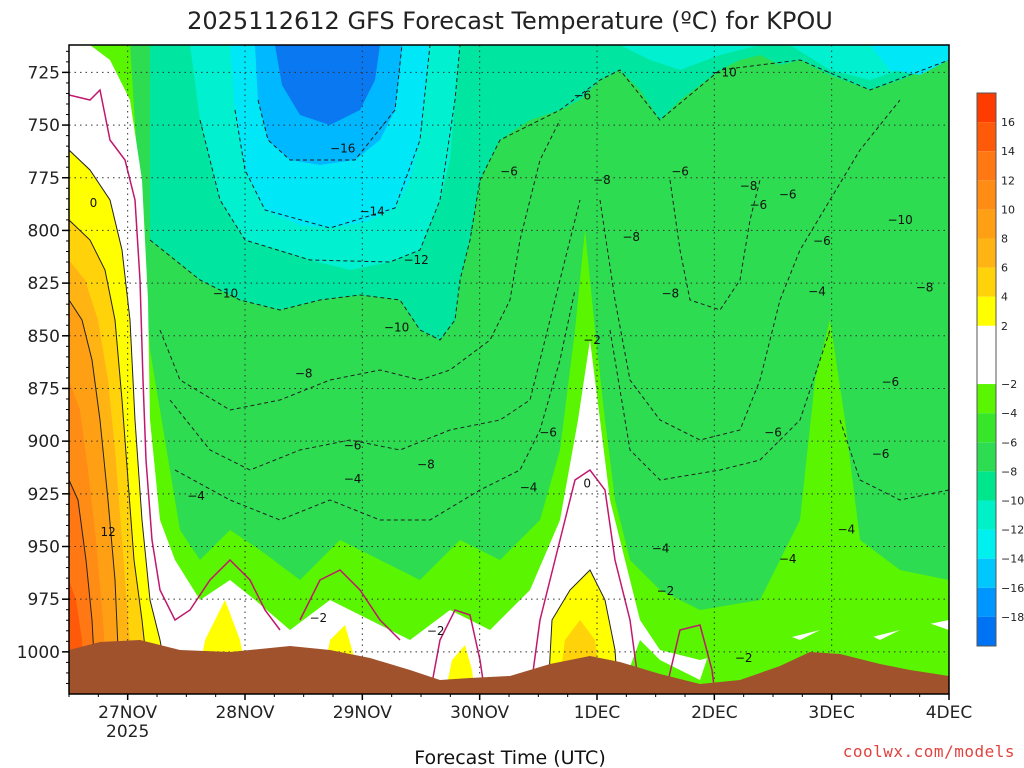 The image size is (1024, 768). I want to click on field-band-minus18-minus20, so click(327, 85).